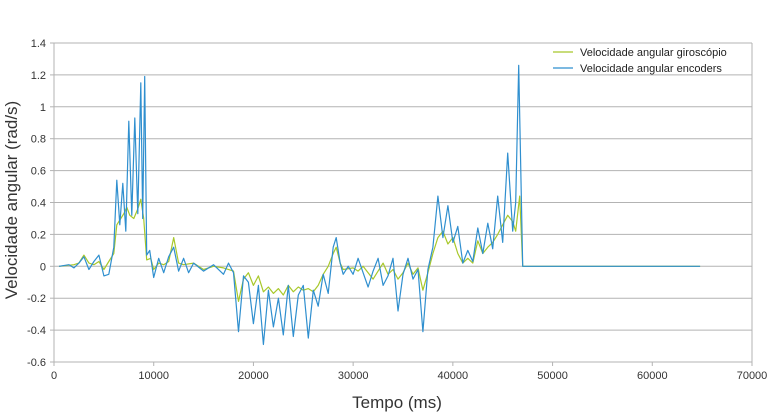  I want to click on x-tick-label: 70000, so click(752, 376).